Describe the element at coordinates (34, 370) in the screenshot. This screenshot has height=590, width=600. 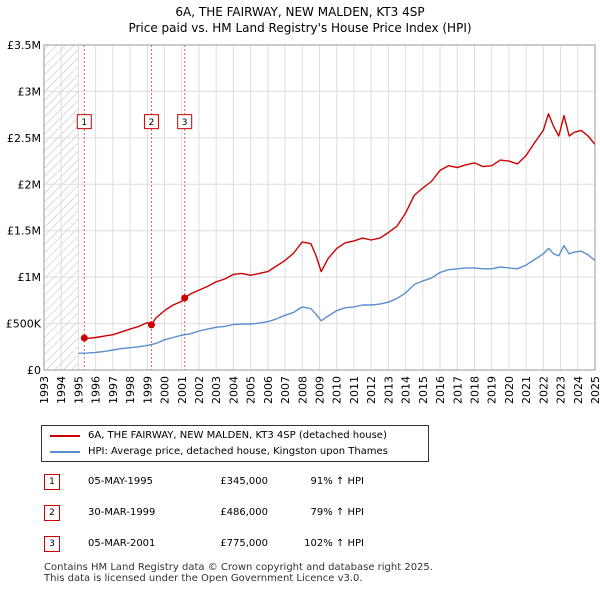
I see `y-tick-label: £0` at that location.